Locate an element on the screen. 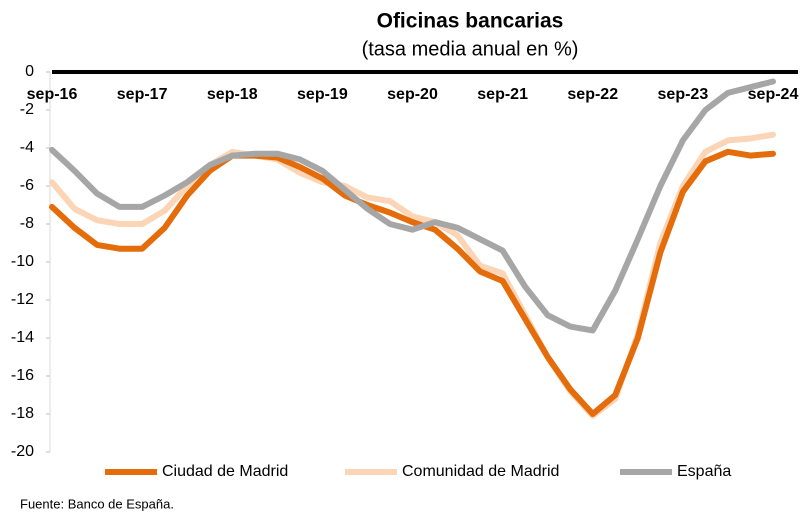  chart-subtitle: (tasa media anual en %) is located at coordinates (470, 49).